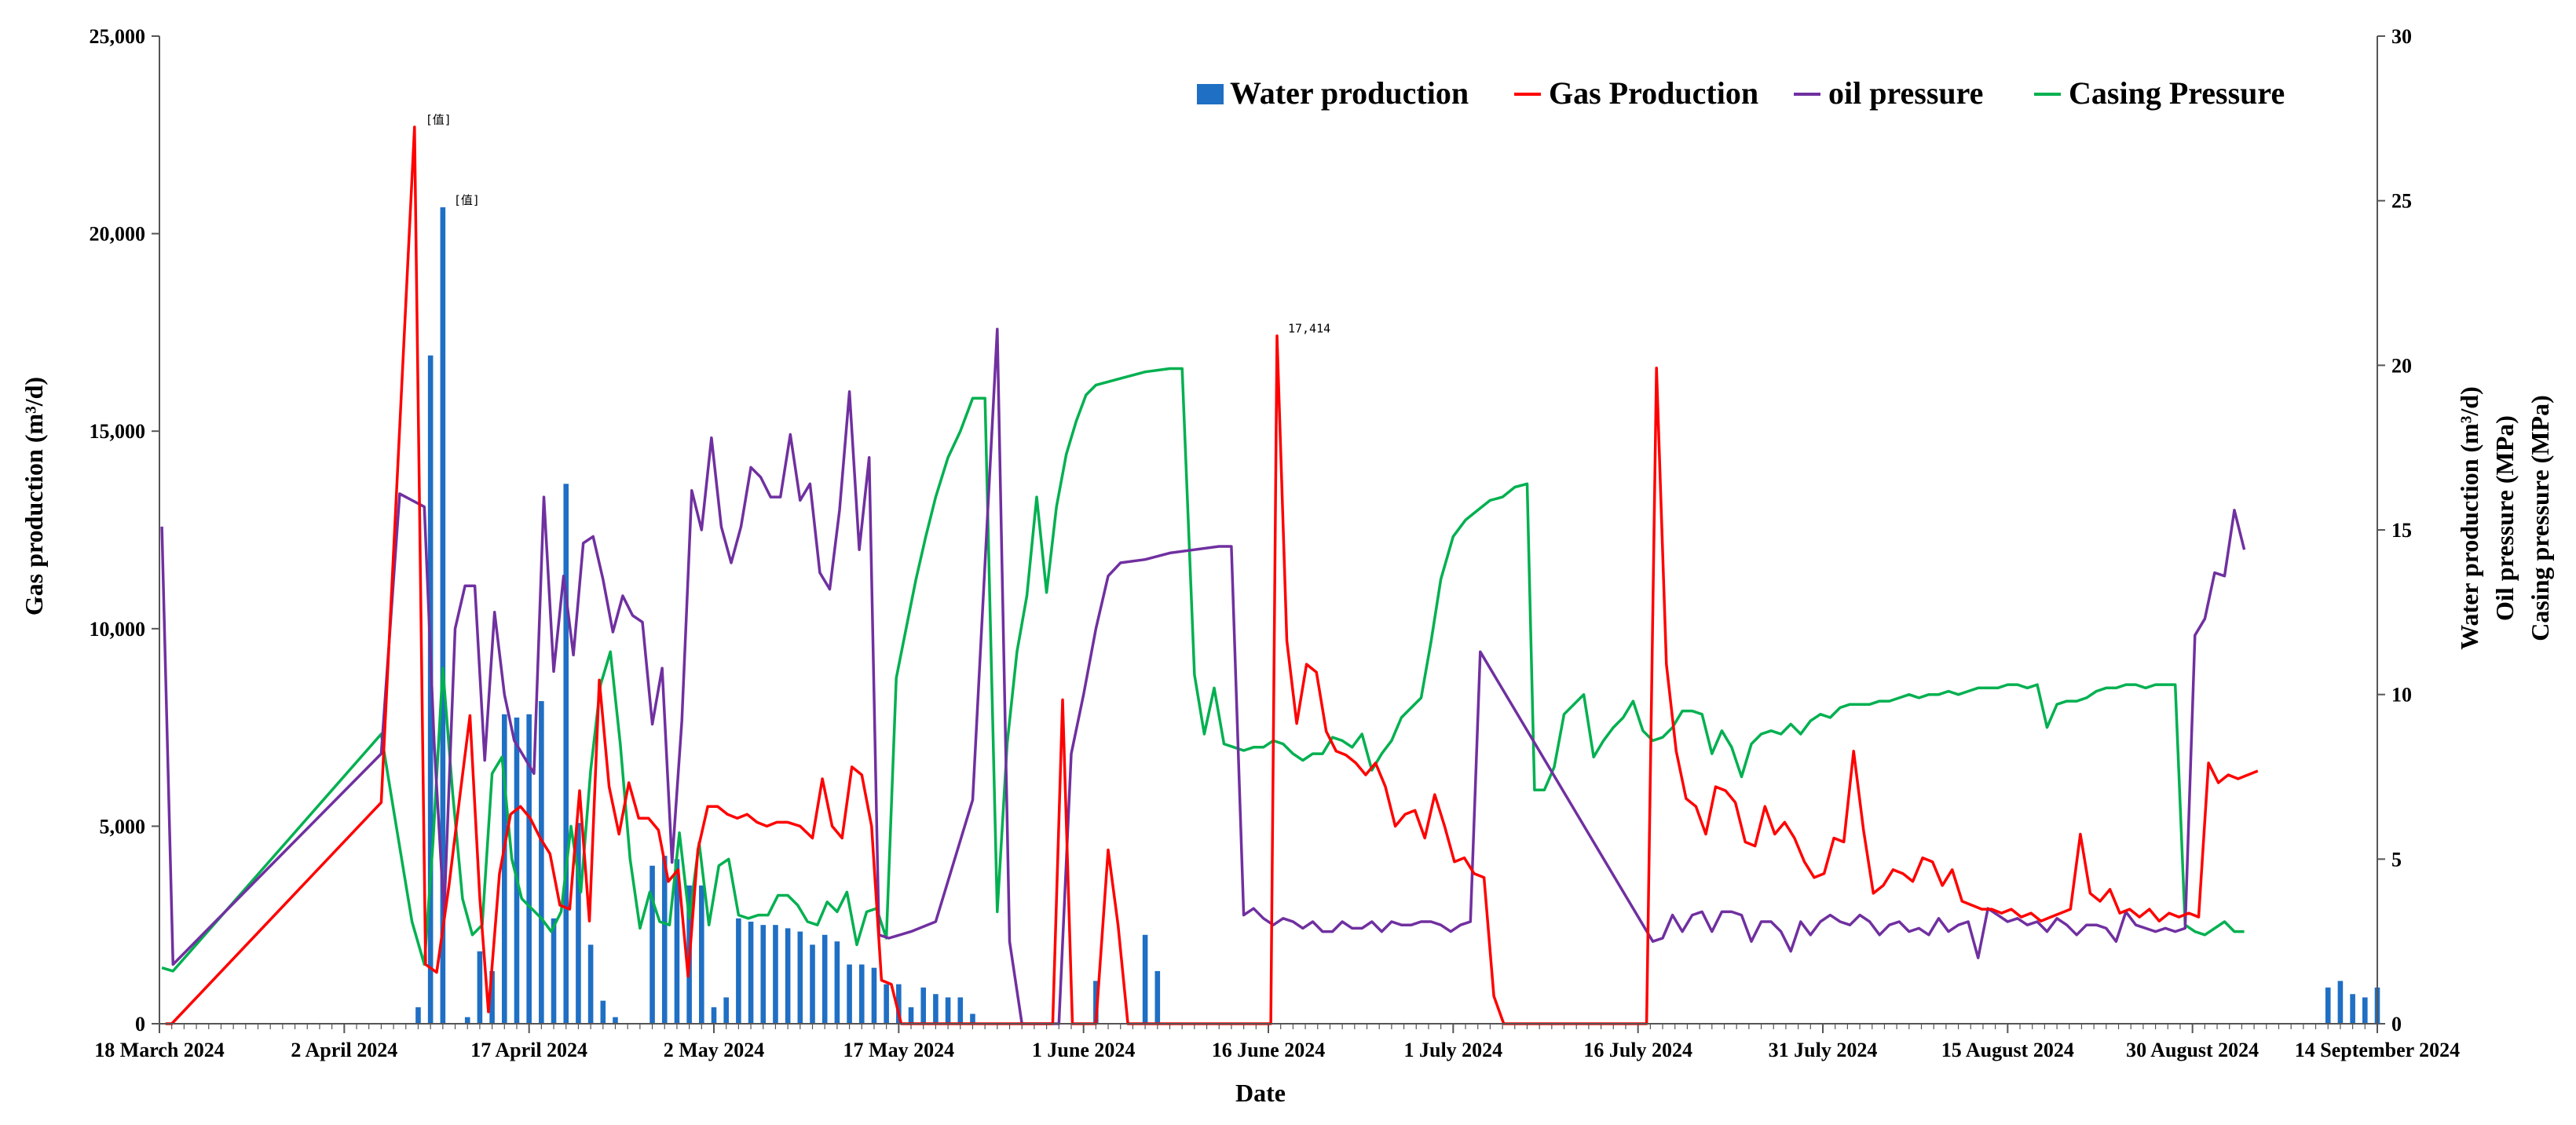 The width and height of the screenshot is (2576, 1125). Describe the element at coordinates (1084, 1050) in the screenshot. I see `x-tick-label: 1 June 2024` at that location.